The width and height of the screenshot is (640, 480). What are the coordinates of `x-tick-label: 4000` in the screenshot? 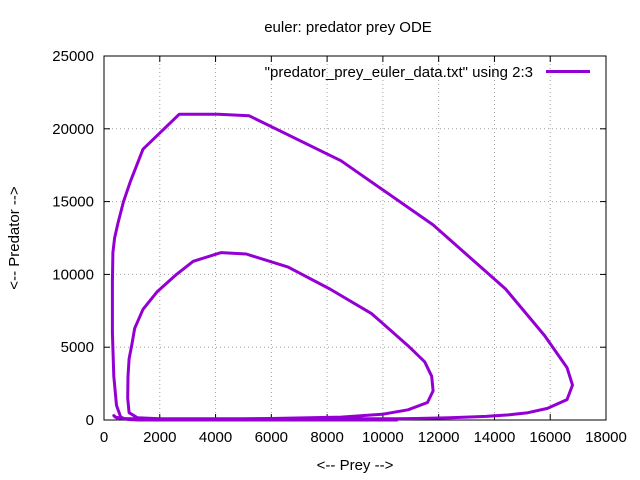 It's located at (215, 437).